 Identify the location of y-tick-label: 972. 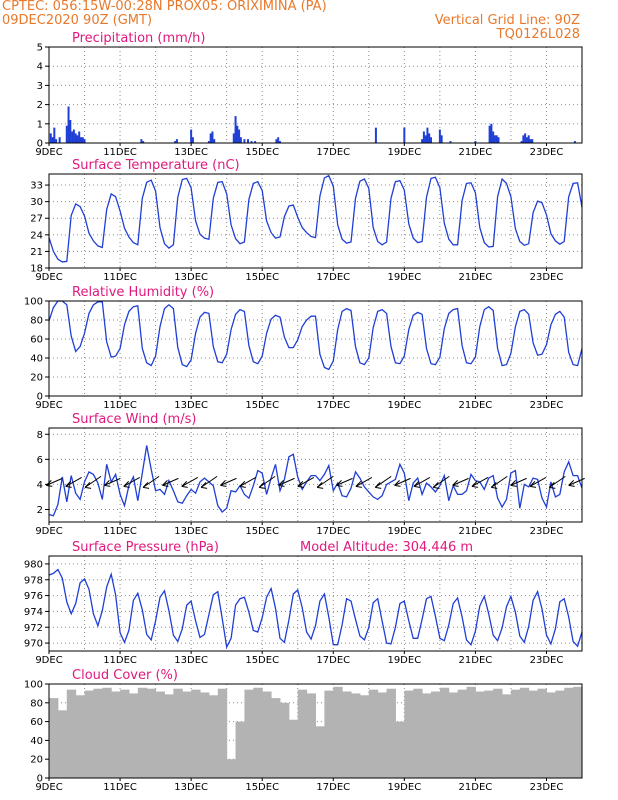
(33, 628).